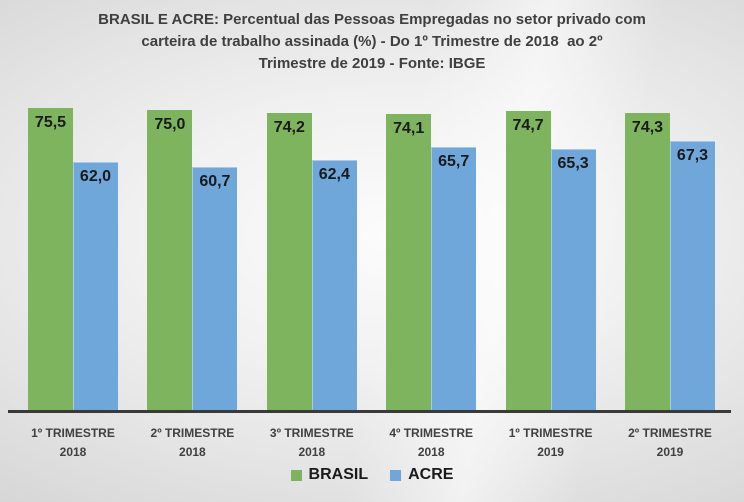 This screenshot has width=744, height=502. I want to click on x-axis-category: 4º TRIMESTRE 2018, so click(431, 443).